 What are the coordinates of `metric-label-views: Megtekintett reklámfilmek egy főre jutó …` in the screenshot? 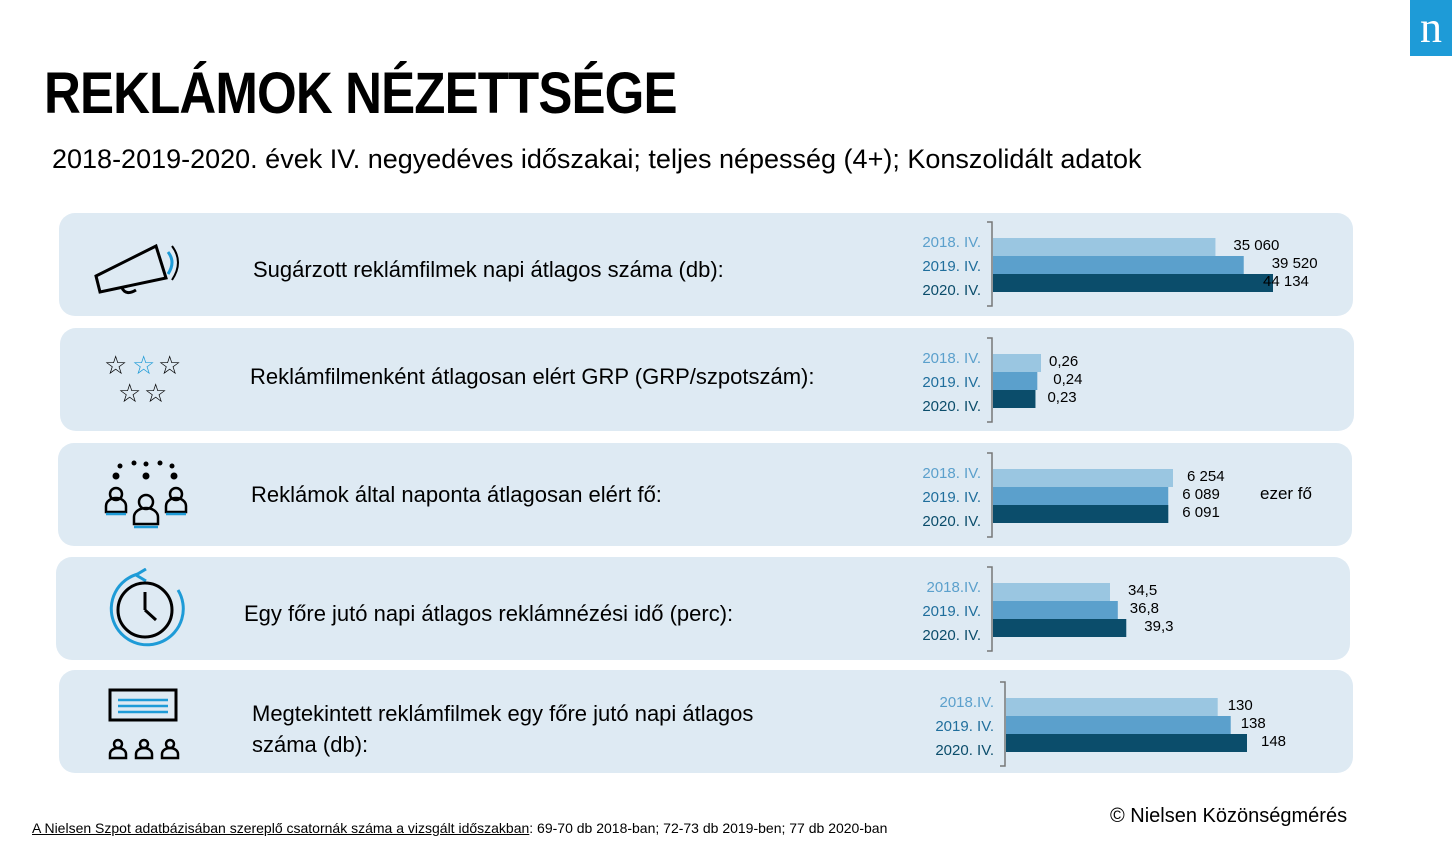 It's located at (502, 729).